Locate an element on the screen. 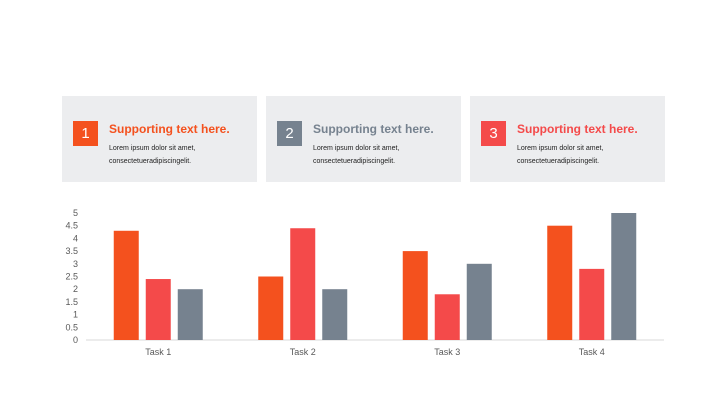 This screenshot has height=405, width=720. y-tick-label: 4 is located at coordinates (75, 238).